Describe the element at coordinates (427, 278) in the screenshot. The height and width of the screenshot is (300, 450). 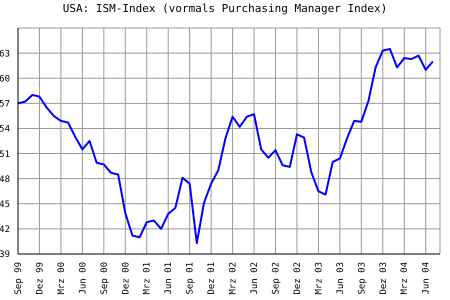
I see `x-tick-label: Jun 04` at that location.